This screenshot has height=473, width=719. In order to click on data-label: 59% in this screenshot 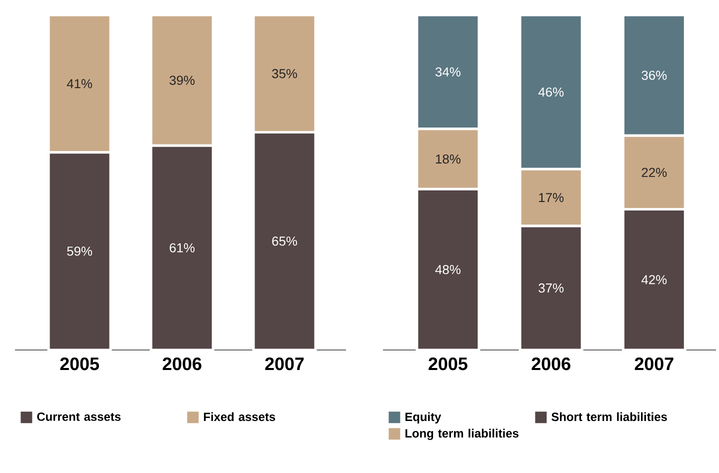, I will do `click(79, 251)`.